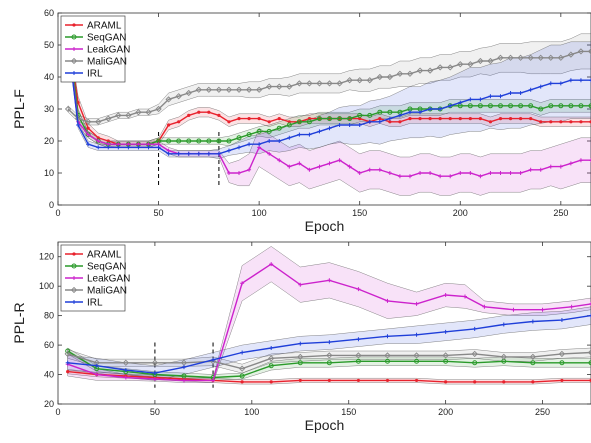  Describe the element at coordinates (106, 267) in the screenshot. I see `legend-label-seqgan: SeqGAN` at that location.